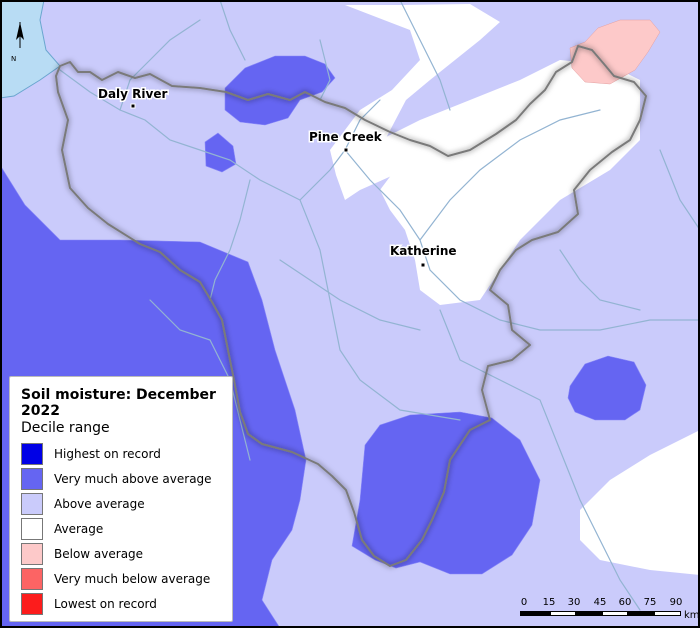 The width and height of the screenshot is (700, 628). I want to click on place-pine-creek: Pine Creek, so click(346, 141).